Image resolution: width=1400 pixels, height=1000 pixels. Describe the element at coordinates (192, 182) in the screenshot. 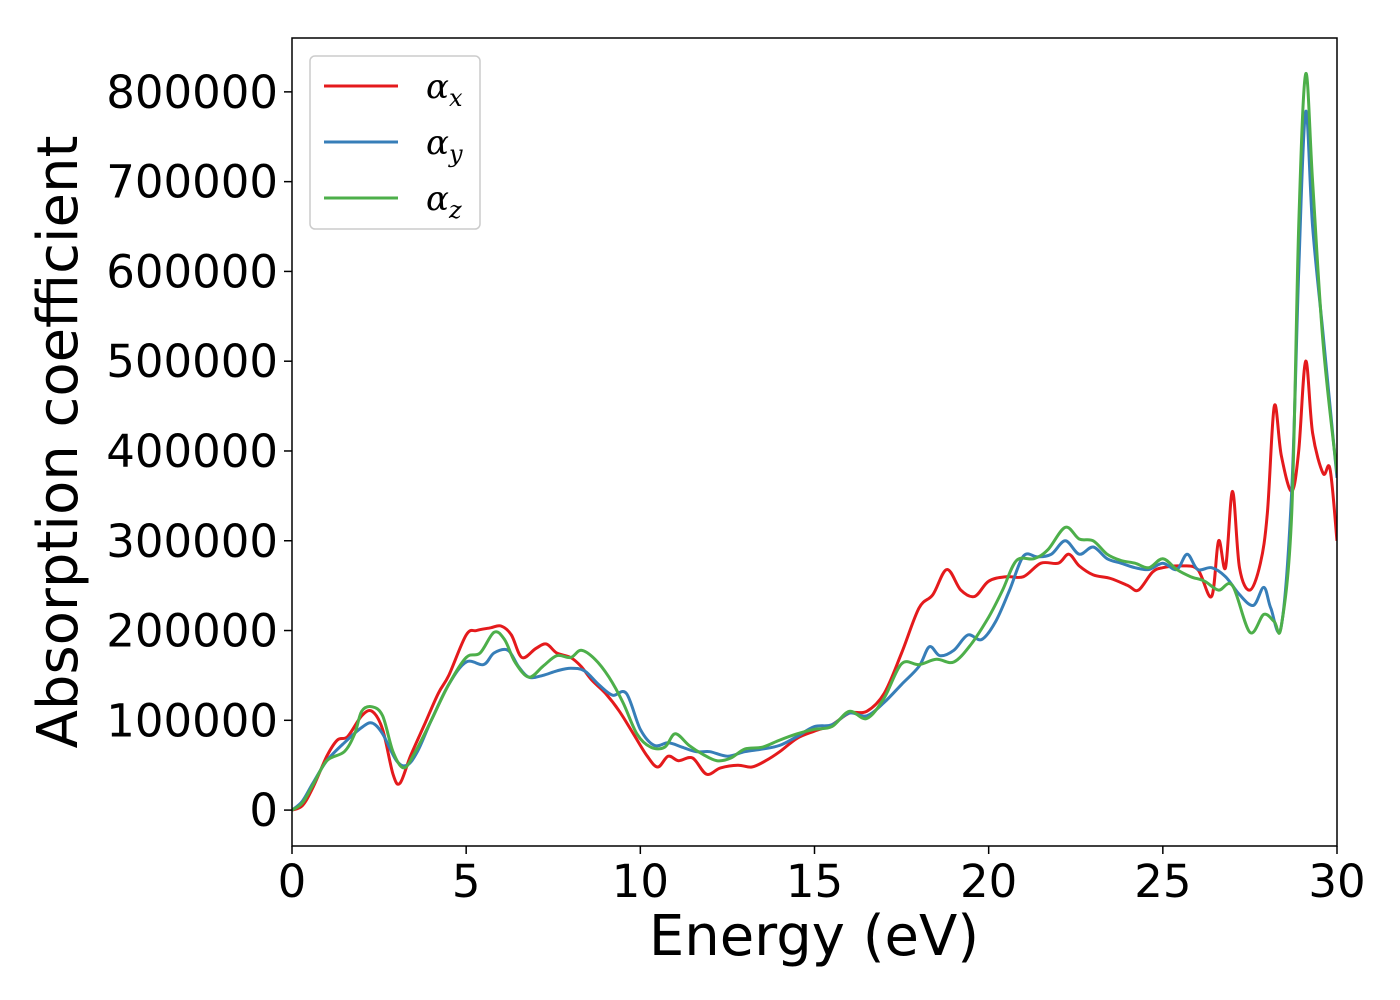

I see `y-tick-label: 700000` at that location.